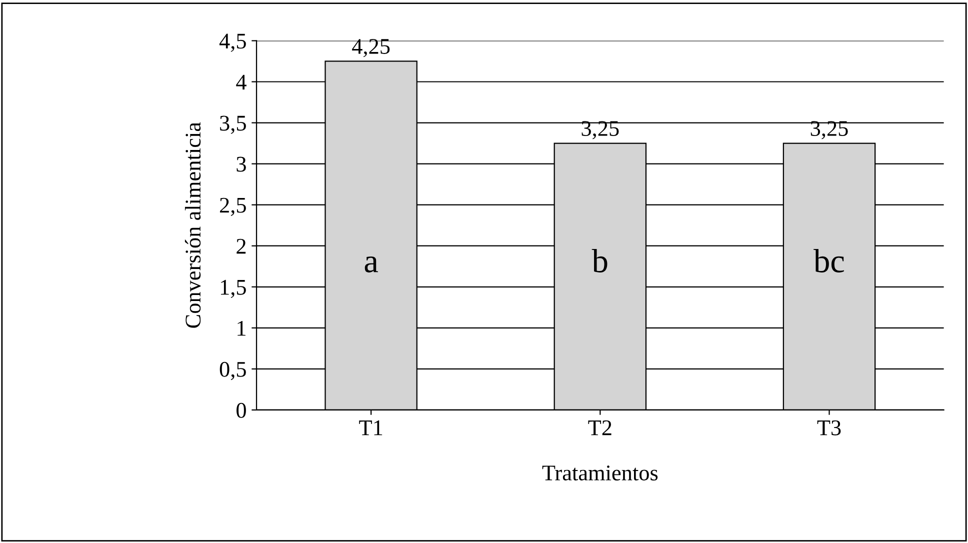 The height and width of the screenshot is (543, 968). Describe the element at coordinates (829, 428) in the screenshot. I see `x-tick-label: T3` at that location.